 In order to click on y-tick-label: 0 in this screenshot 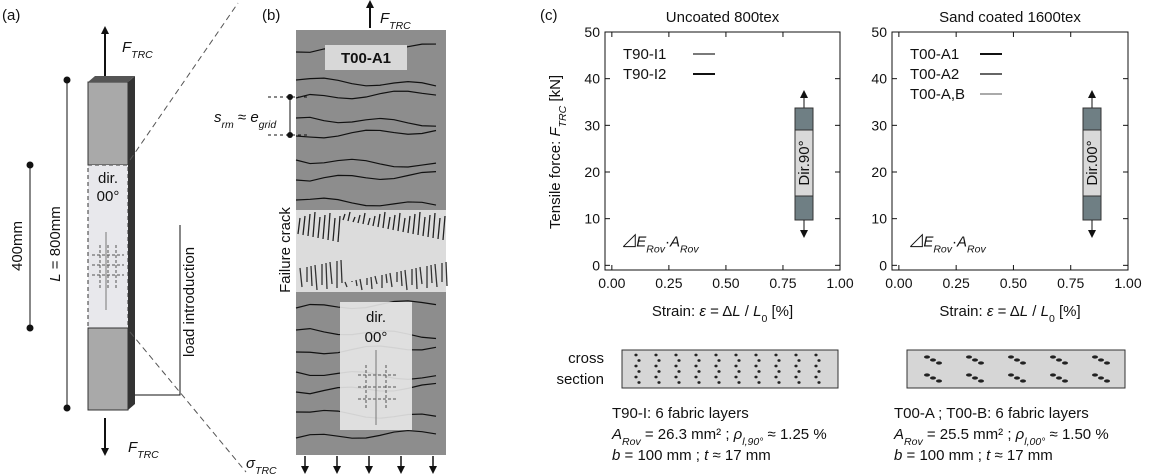, I will do `click(883, 265)`.